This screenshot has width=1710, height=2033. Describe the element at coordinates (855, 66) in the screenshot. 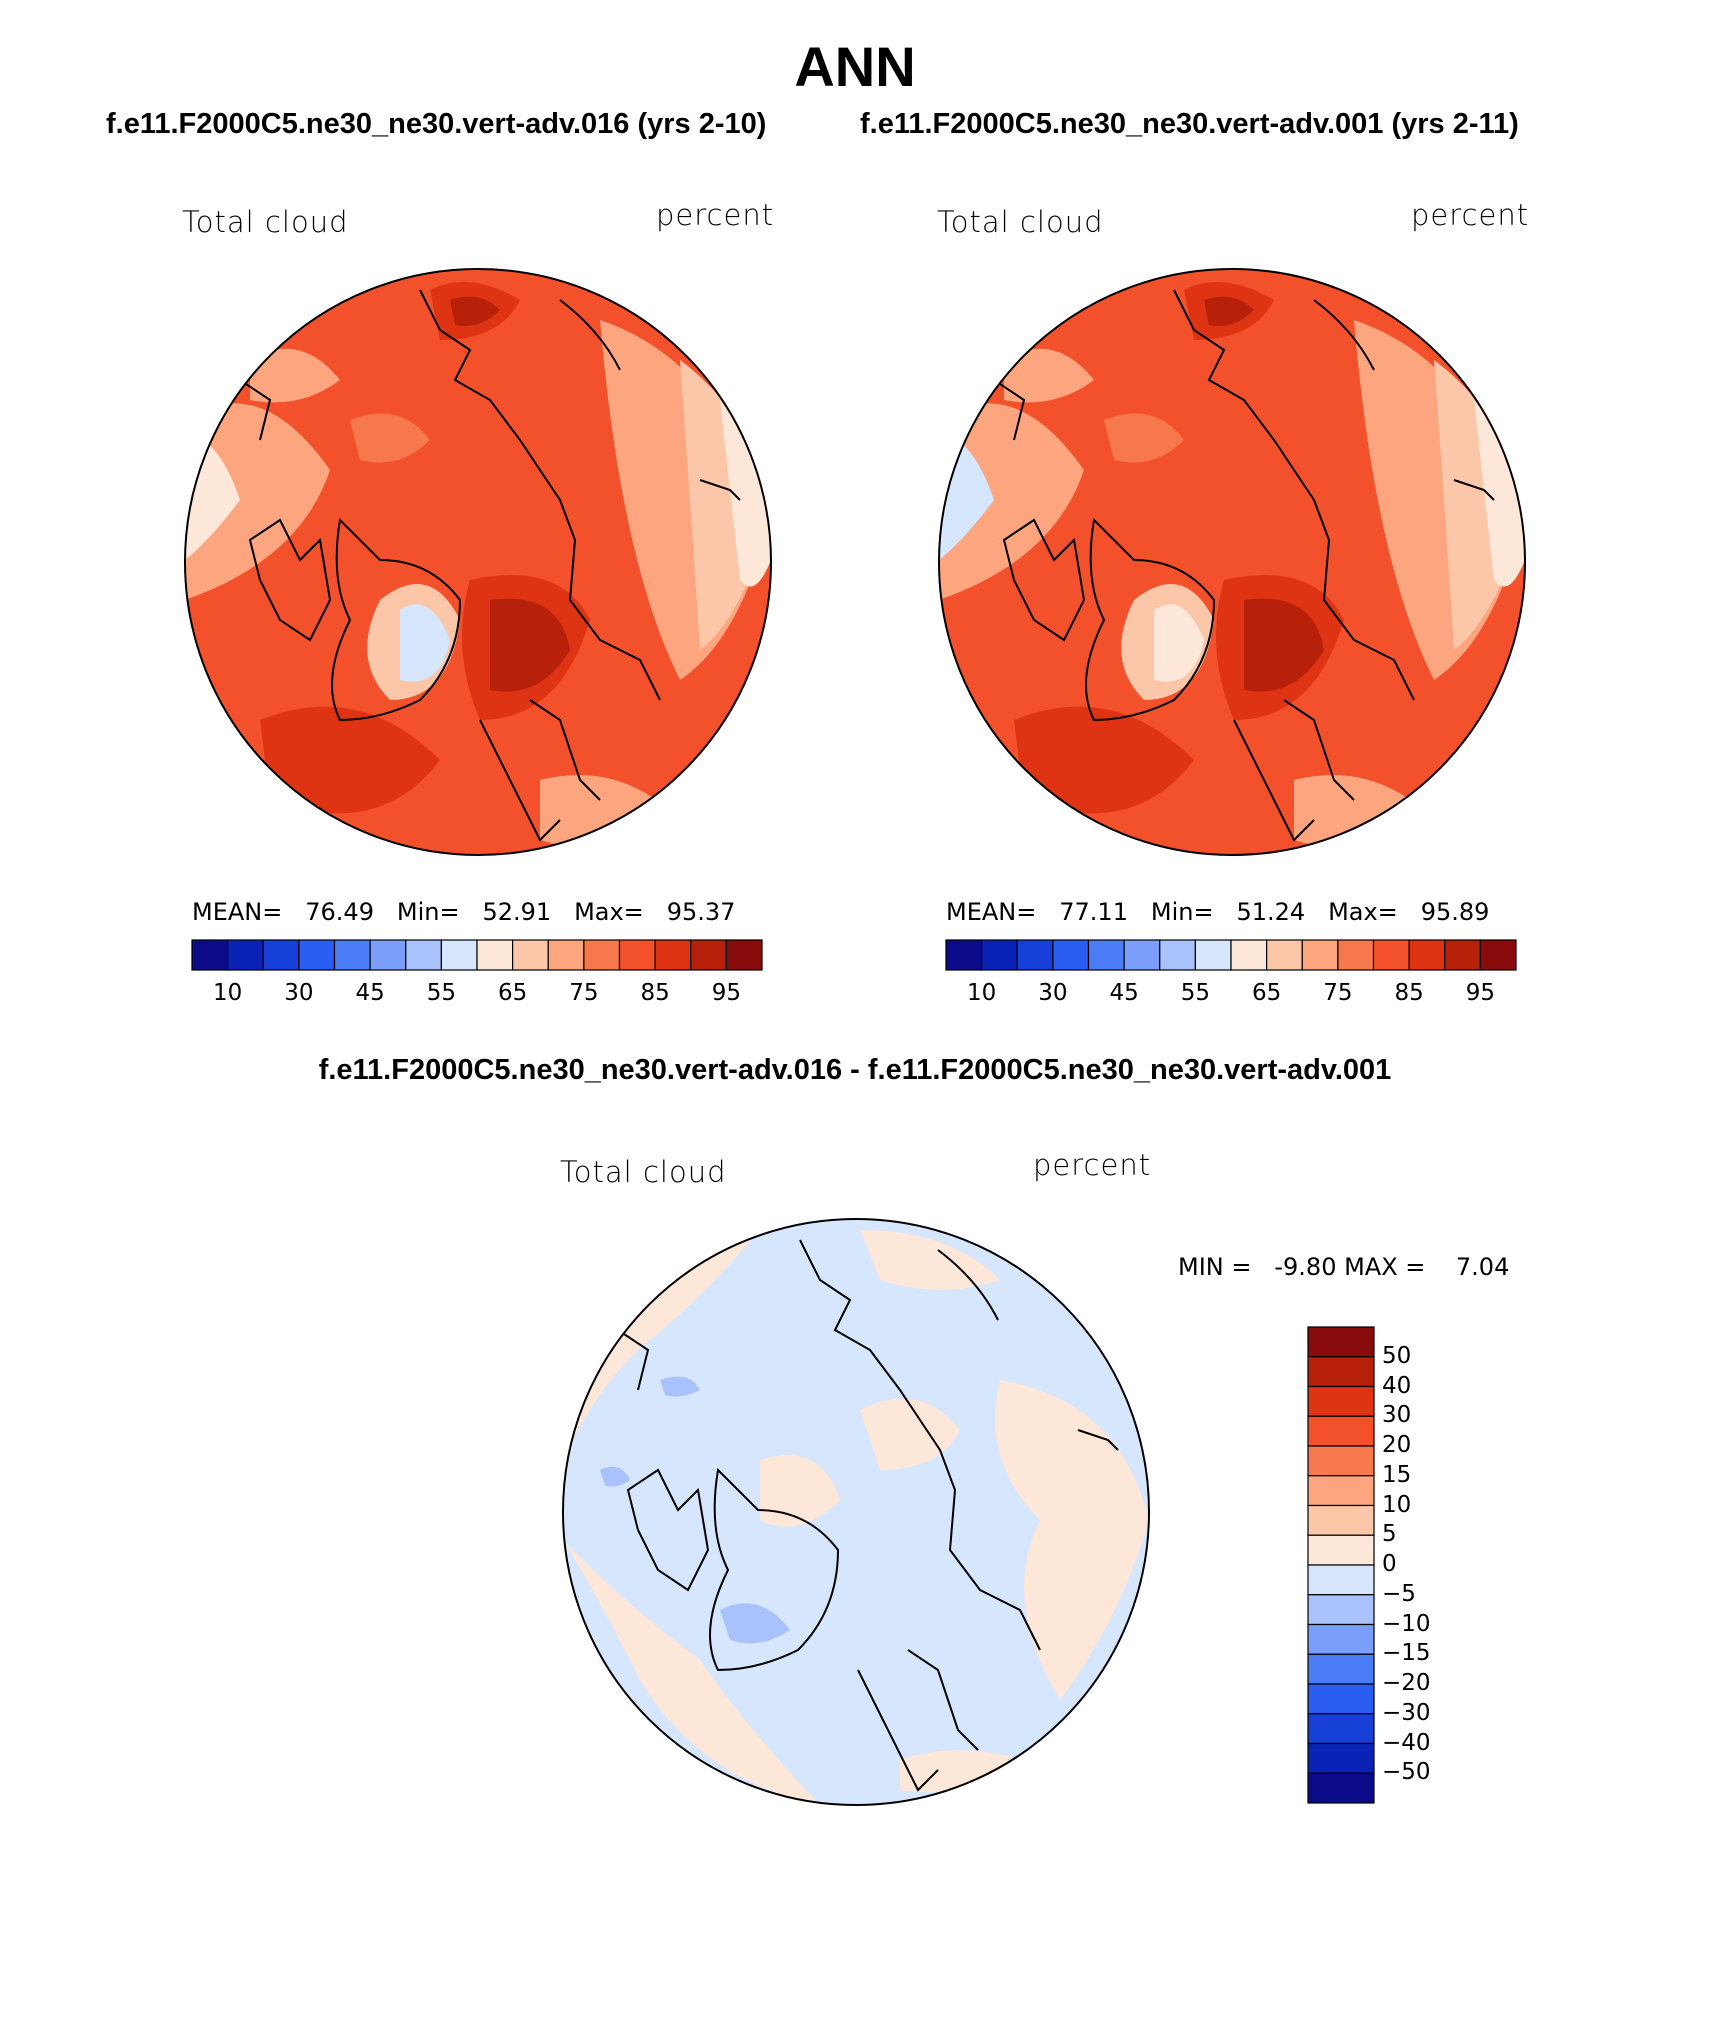

I see `page-title: ANN` at that location.